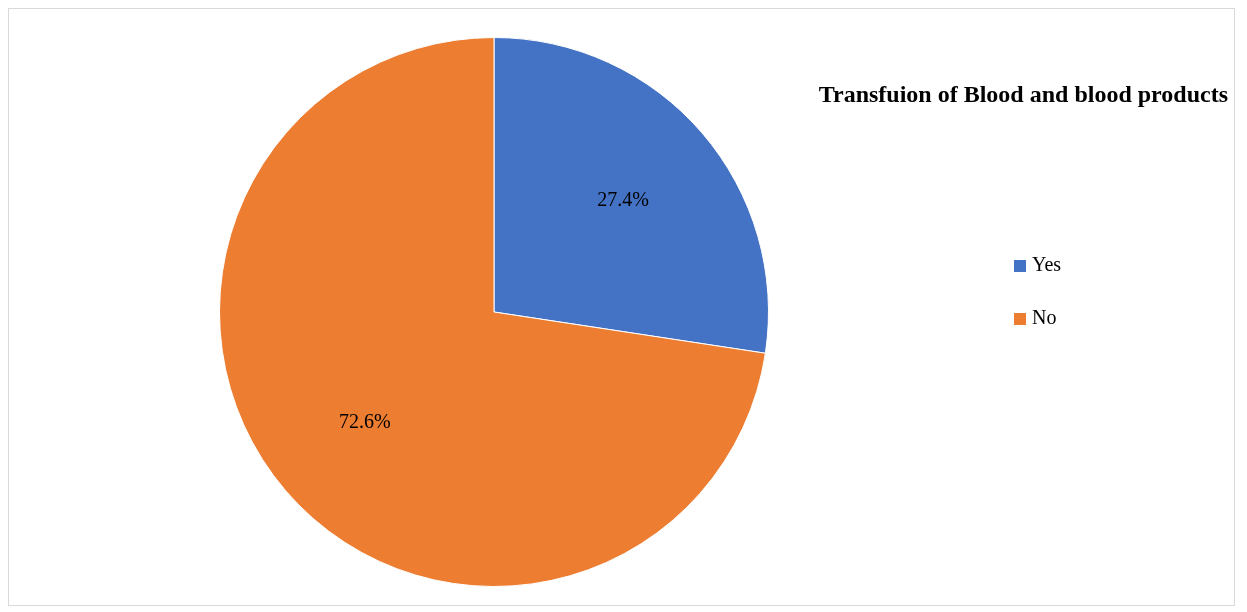 The height and width of the screenshot is (612, 1247). What do you see at coordinates (365, 421) in the screenshot?
I see `data-label: 72.6%` at bounding box center [365, 421].